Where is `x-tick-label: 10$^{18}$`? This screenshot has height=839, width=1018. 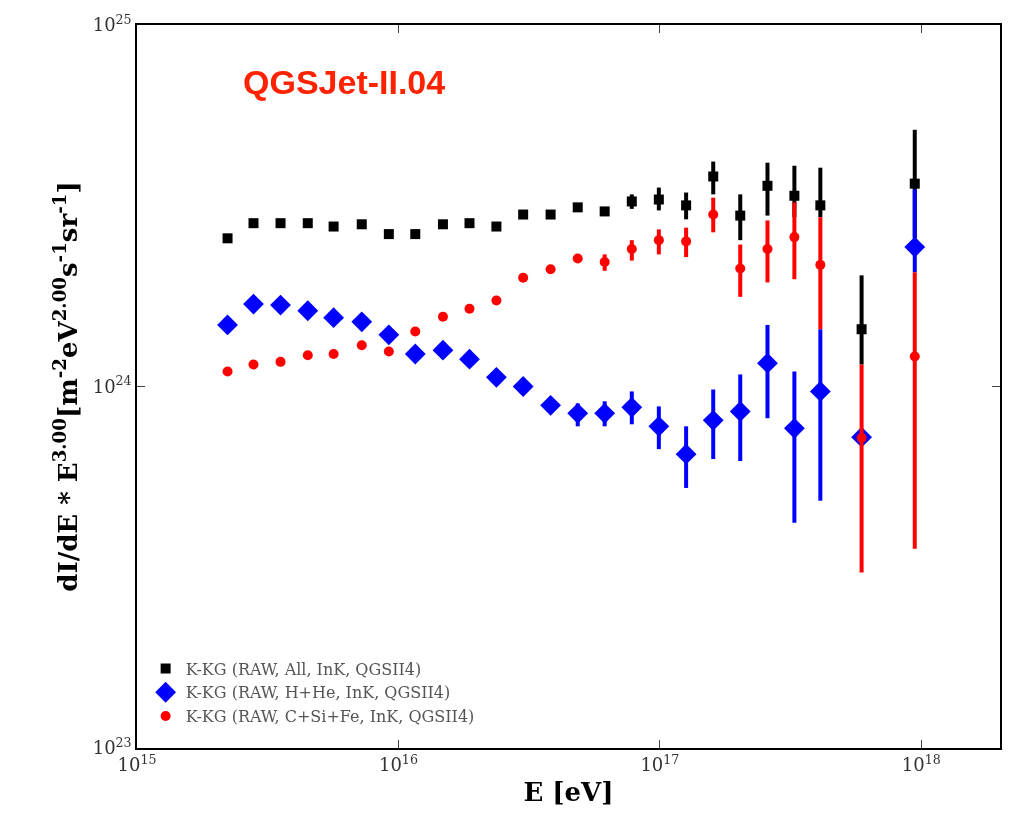
x-tick-label: 10$^{18}$ is located at coordinates (921, 763).